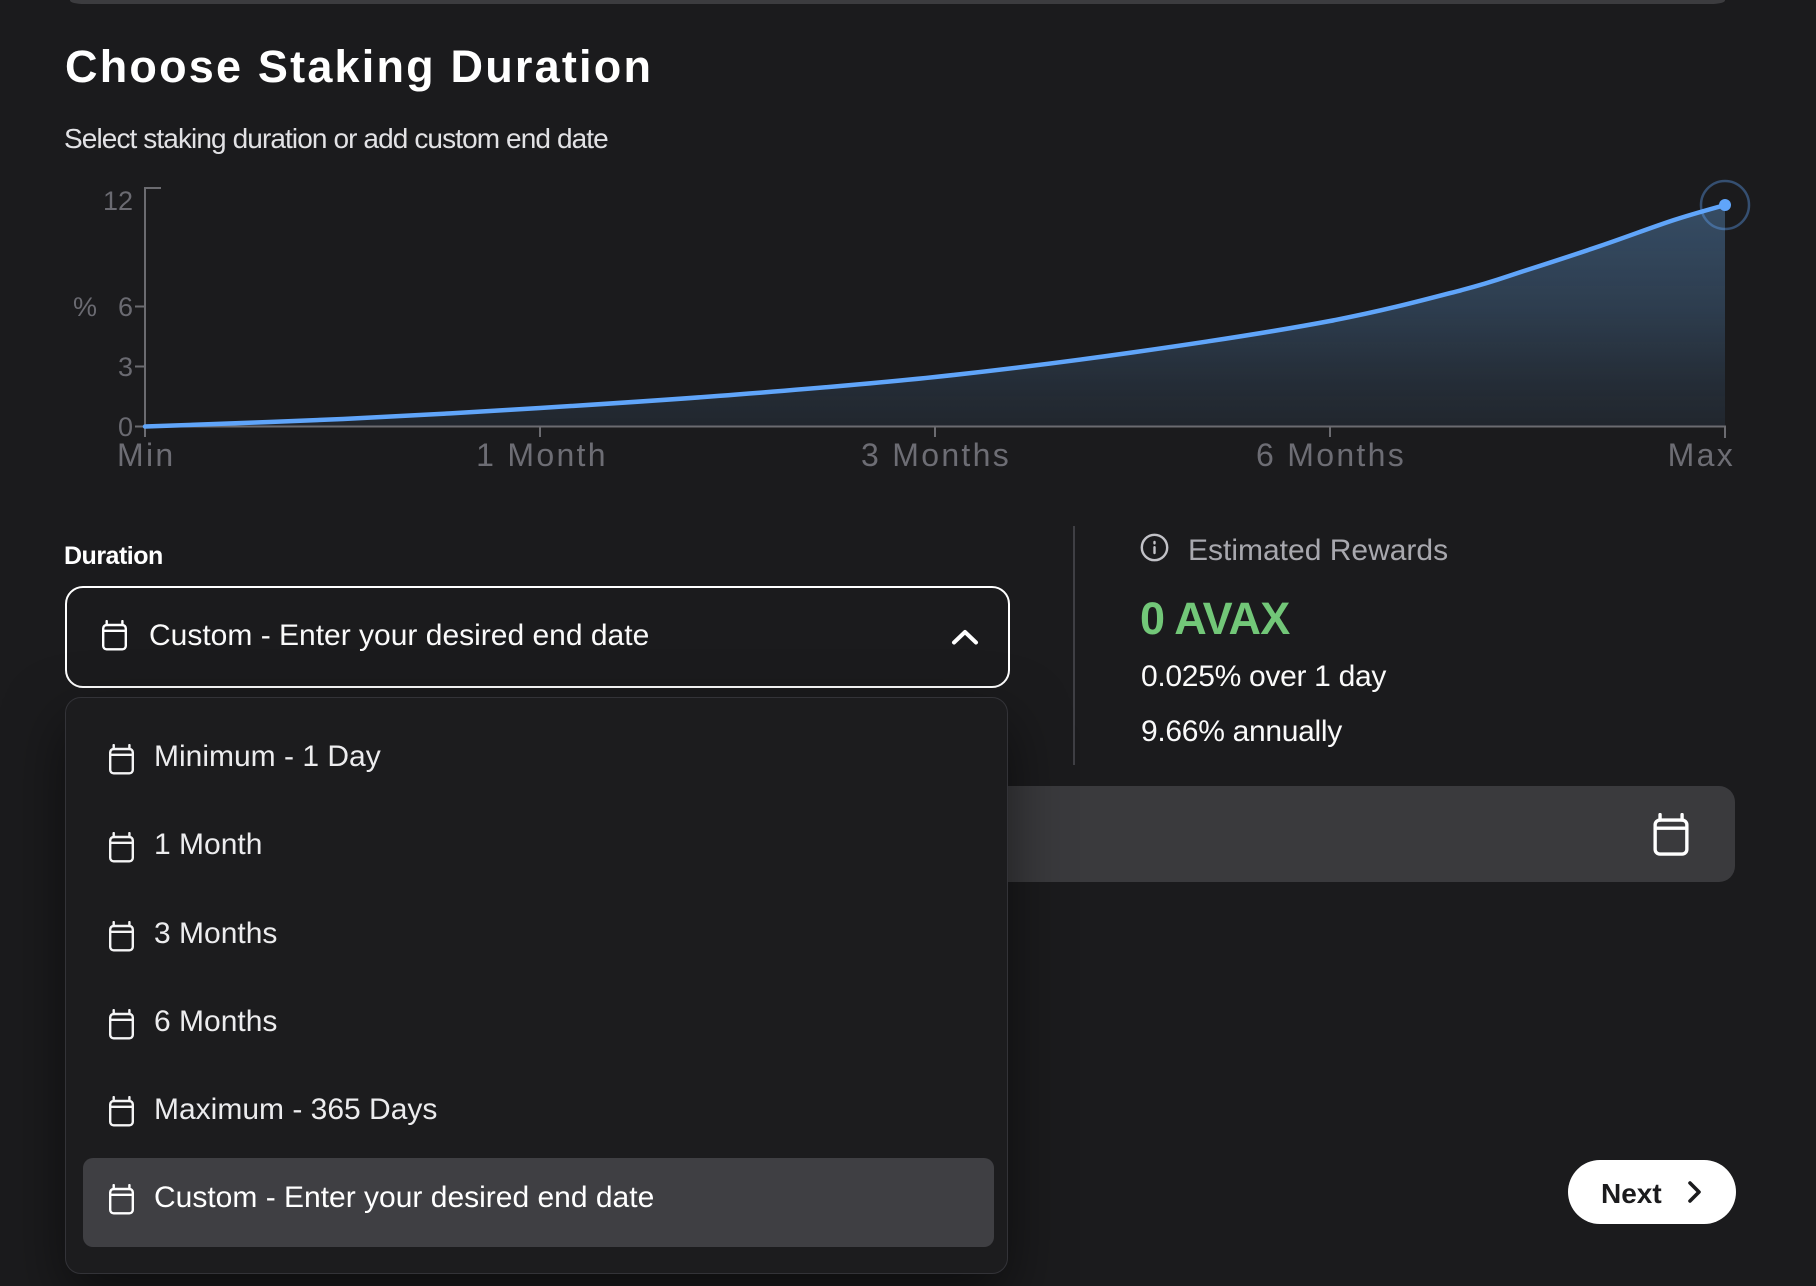 The height and width of the screenshot is (1286, 1816). I want to click on svg-text: 0, so click(125, 427).